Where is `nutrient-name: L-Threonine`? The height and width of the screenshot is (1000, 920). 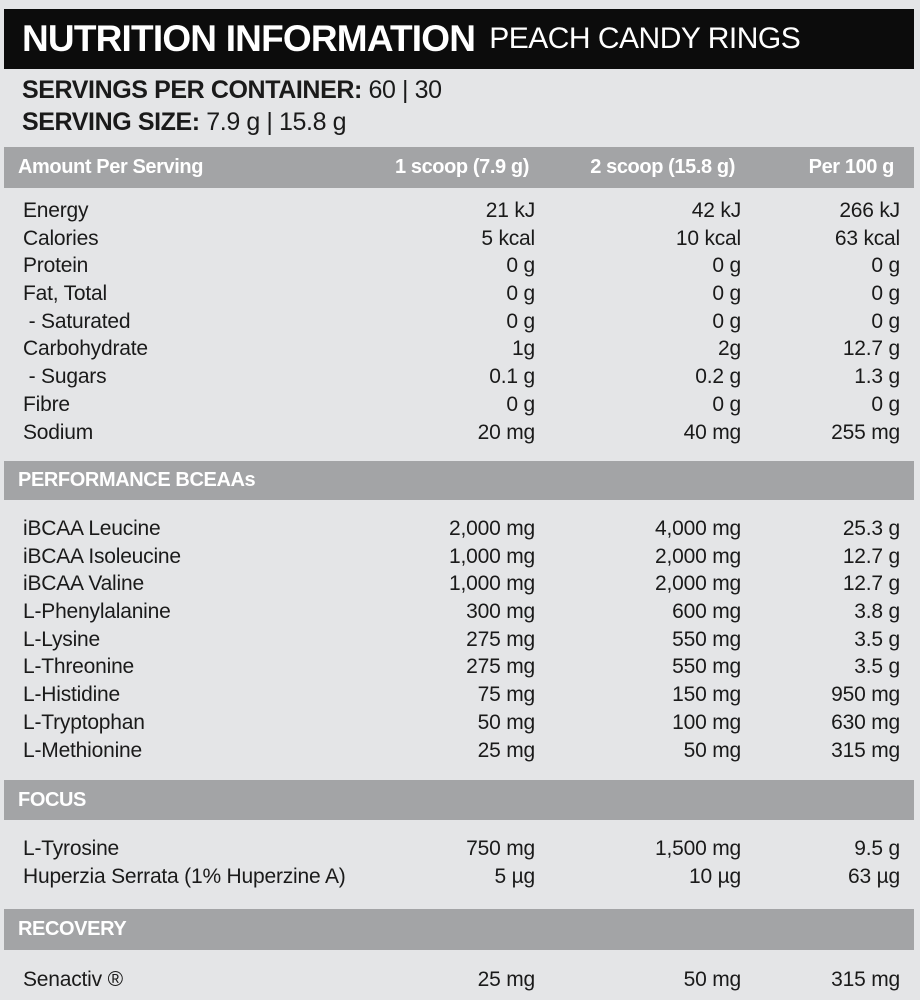
nutrient-name: L-Threonine is located at coordinates (79, 667).